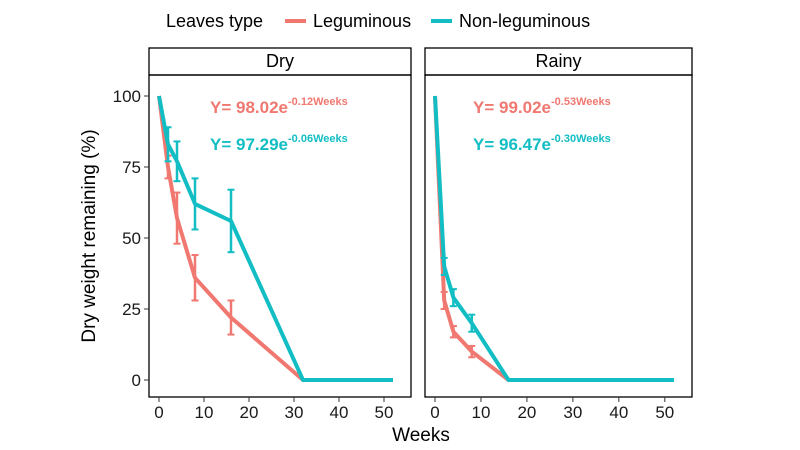  I want to click on x-axis-title: Weeks, so click(421, 435).